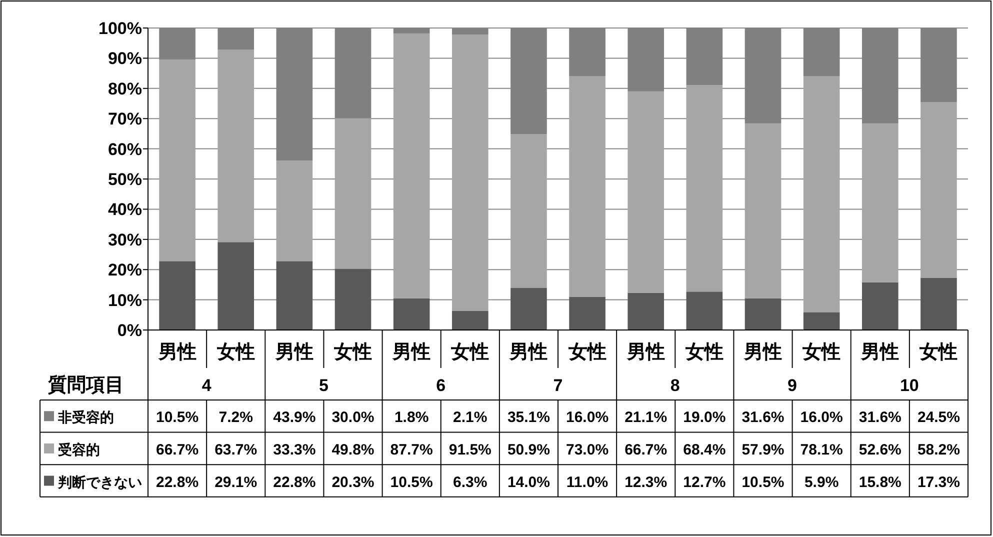 The height and width of the screenshot is (537, 993). Describe the element at coordinates (880, 449) in the screenshot. I see `data-label: 52.6%` at that location.